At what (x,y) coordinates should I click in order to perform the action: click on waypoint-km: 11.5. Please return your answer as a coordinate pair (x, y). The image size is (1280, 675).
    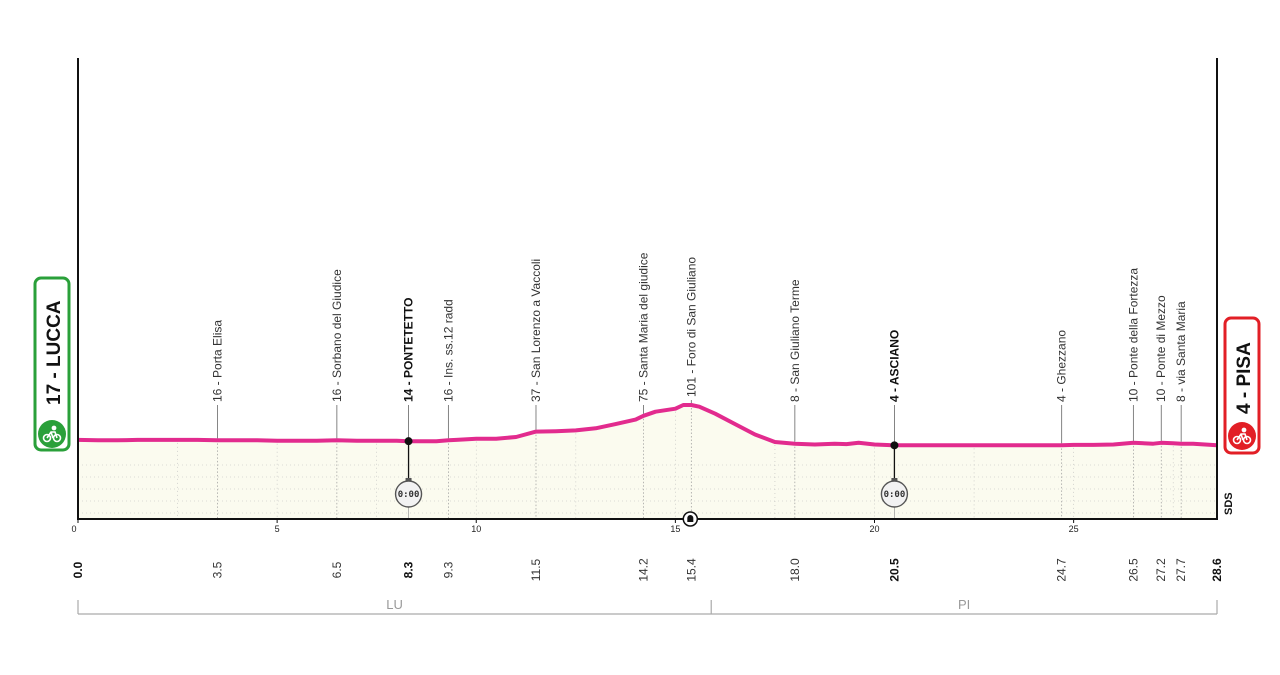
    Looking at the image, I should click on (536, 569).